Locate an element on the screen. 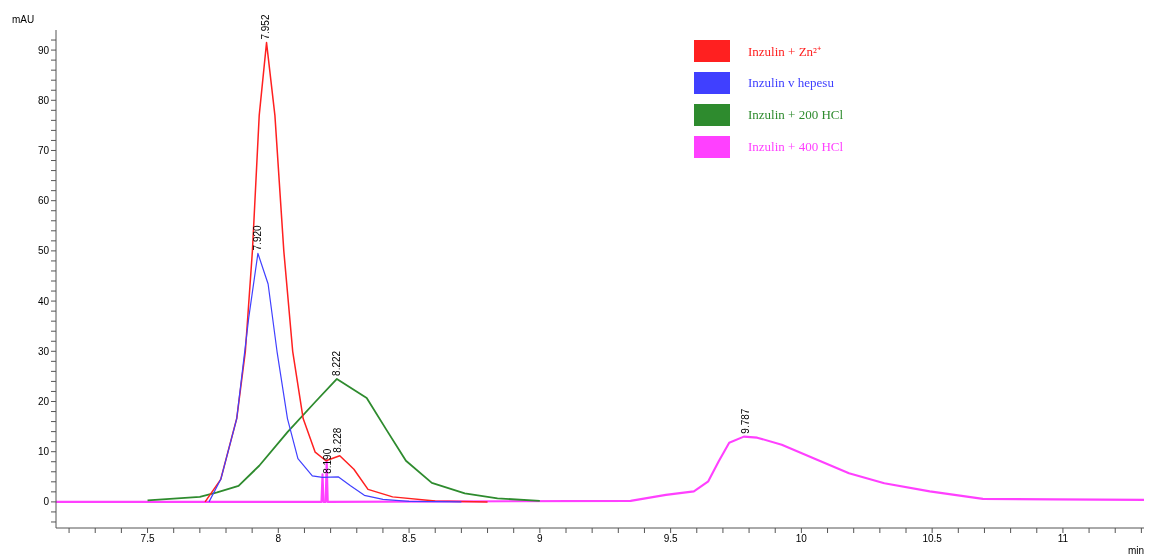  legend-label: Inzulin v hepesu is located at coordinates (791, 83).